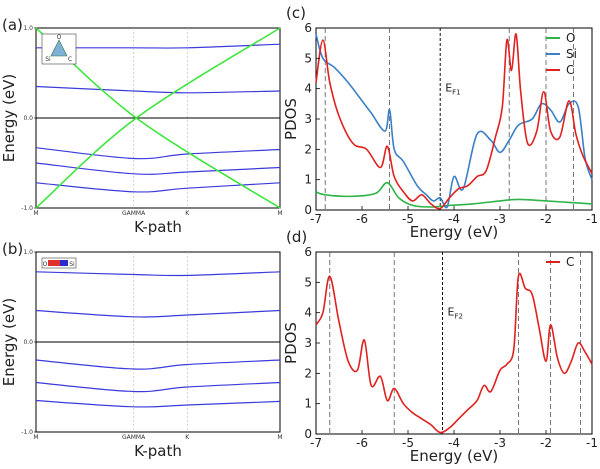  Describe the element at coordinates (454, 194) in the screenshot. I see `series-line-o` at that location.